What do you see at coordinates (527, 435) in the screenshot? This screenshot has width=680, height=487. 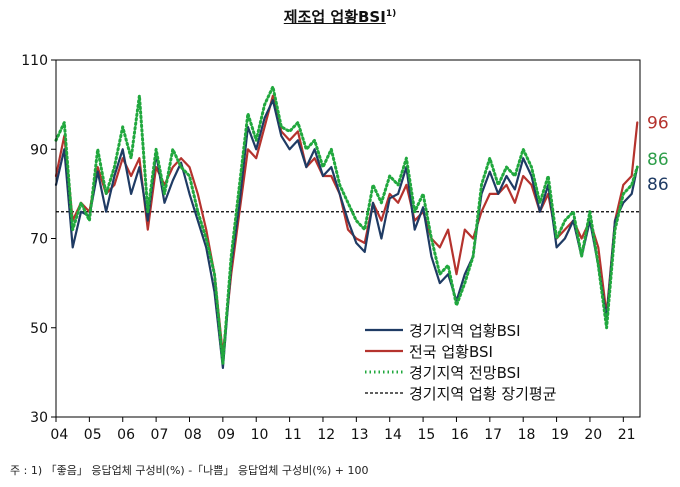 I see `x-tick-label: 18` at bounding box center [527, 435].